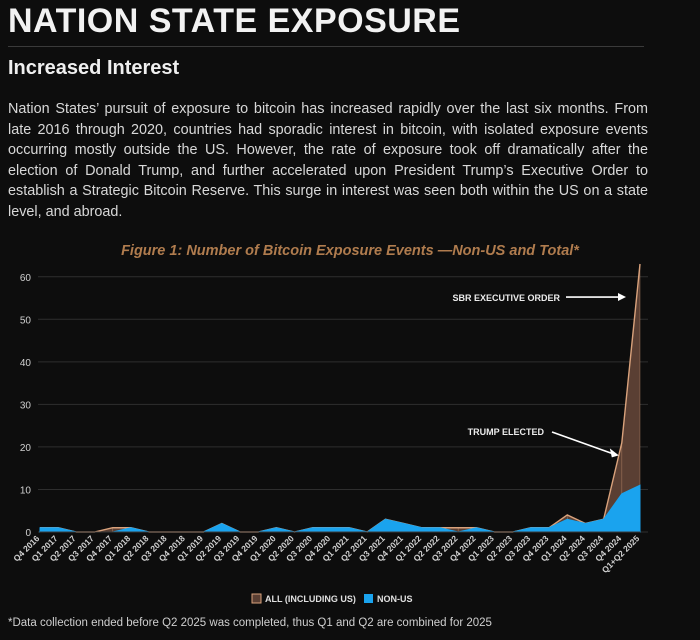 Image resolution: width=700 pixels, height=640 pixels. Describe the element at coordinates (506, 432) in the screenshot. I see `annotation-trump: TRUMP ELECTED` at that location.